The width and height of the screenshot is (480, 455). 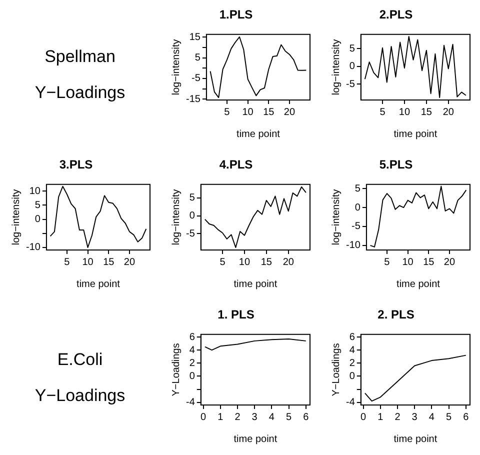 What do you see at coordinates (396, 15) in the screenshot?
I see `chart-title: 2.PLS` at bounding box center [396, 15].